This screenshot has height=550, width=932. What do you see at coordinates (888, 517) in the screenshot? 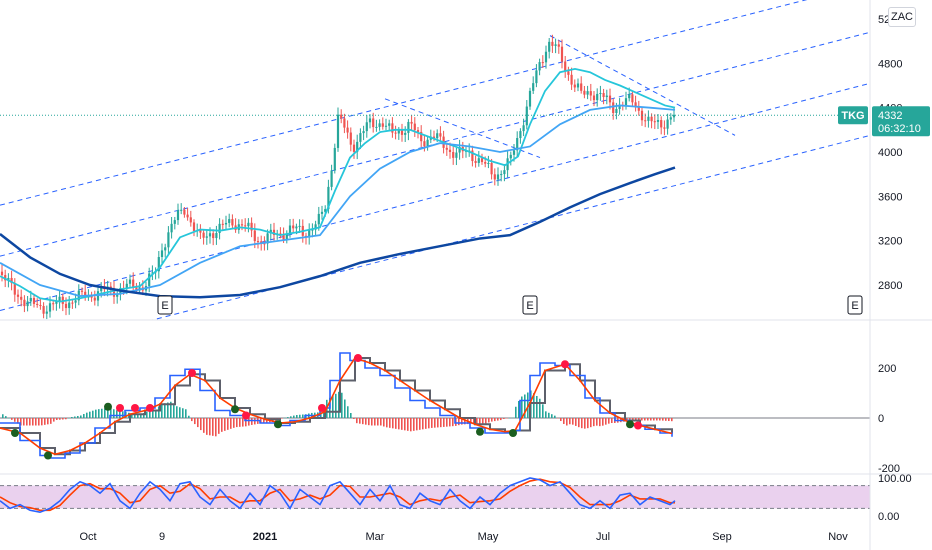
I see `stoch-tick-label: 0.00` at bounding box center [888, 517].